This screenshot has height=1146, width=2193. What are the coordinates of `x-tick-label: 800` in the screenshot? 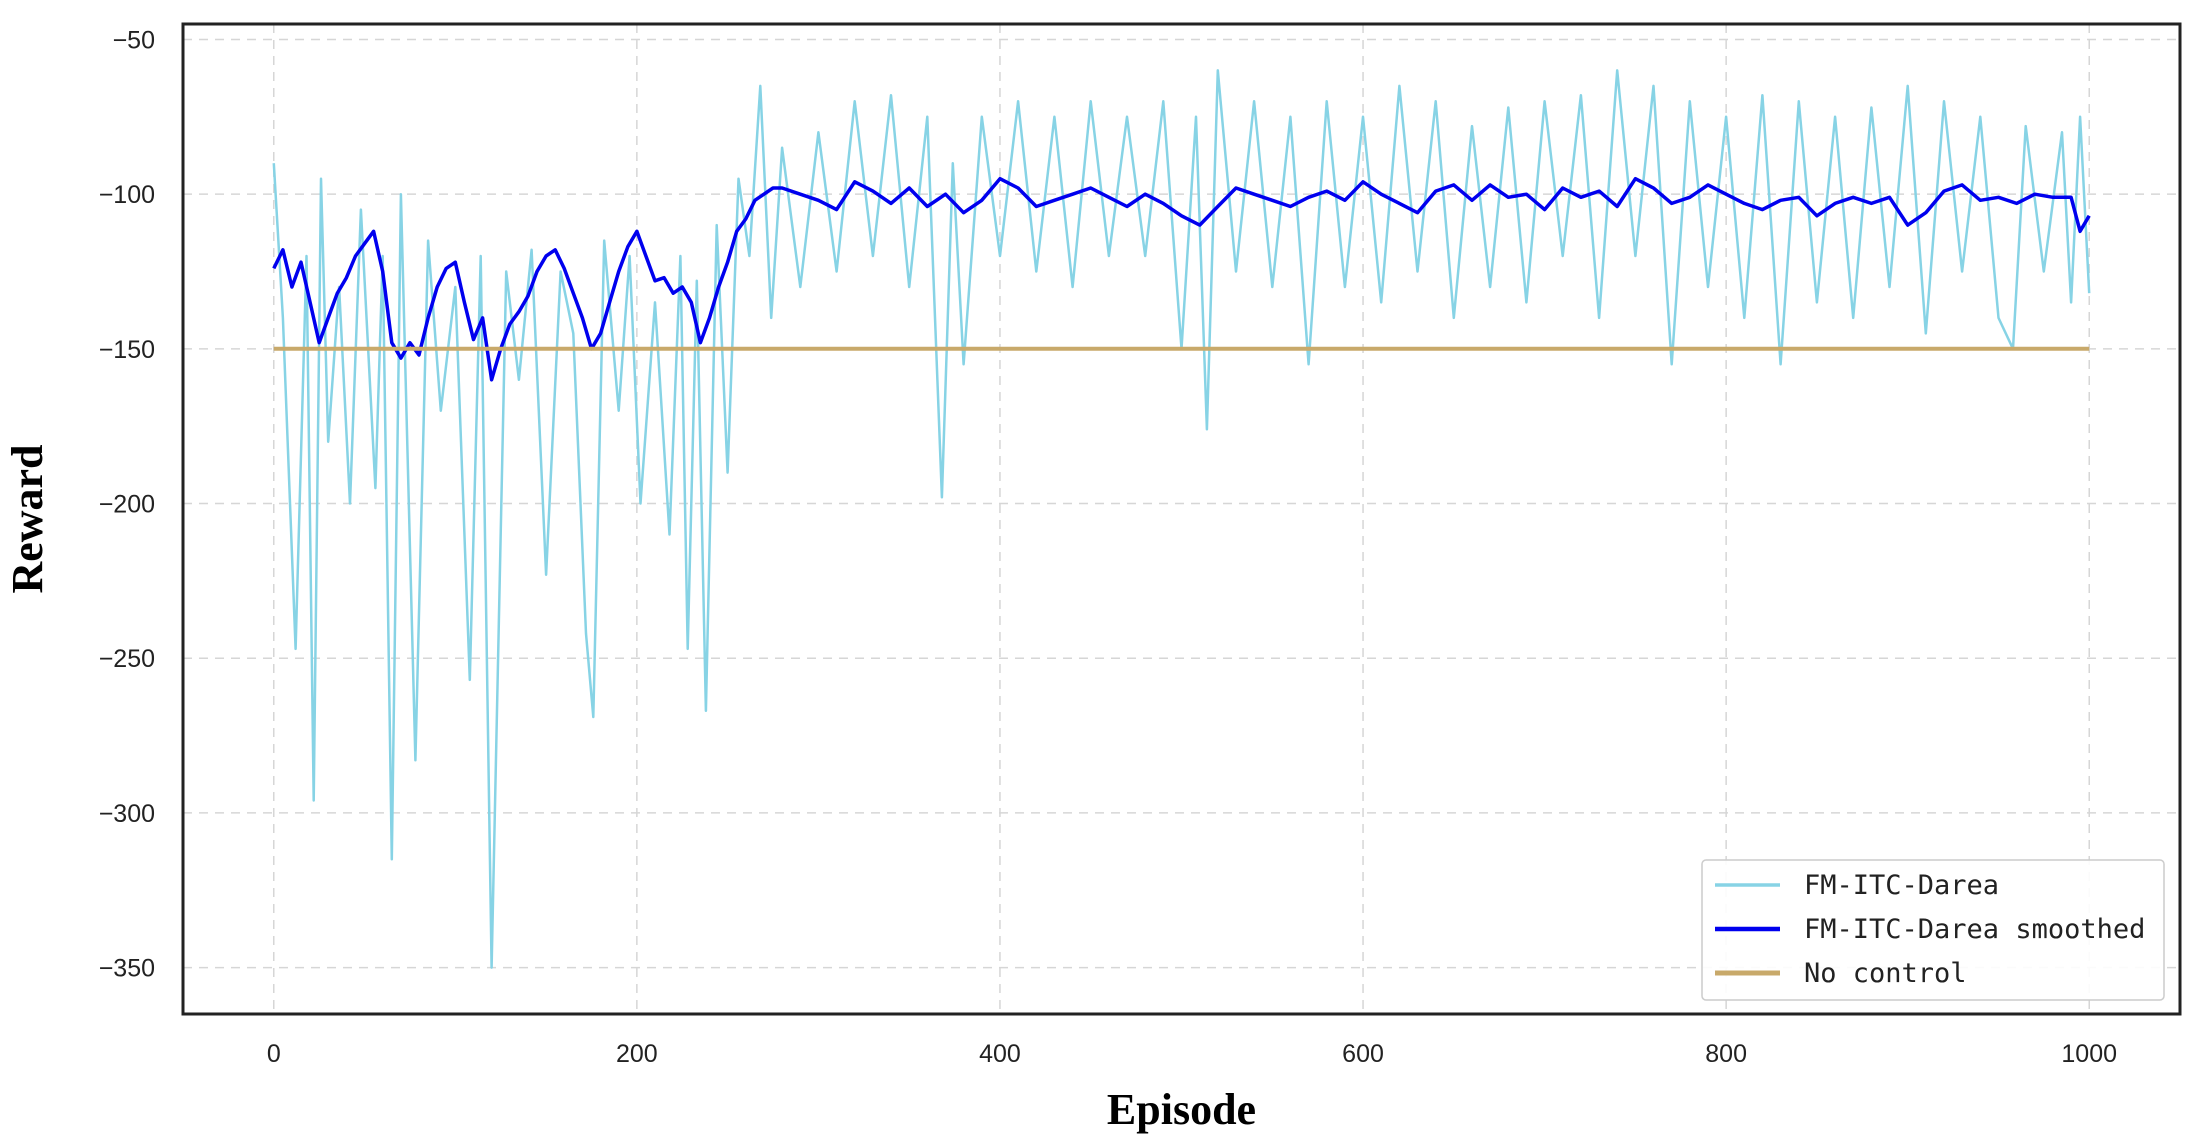 It's located at (1726, 1054).